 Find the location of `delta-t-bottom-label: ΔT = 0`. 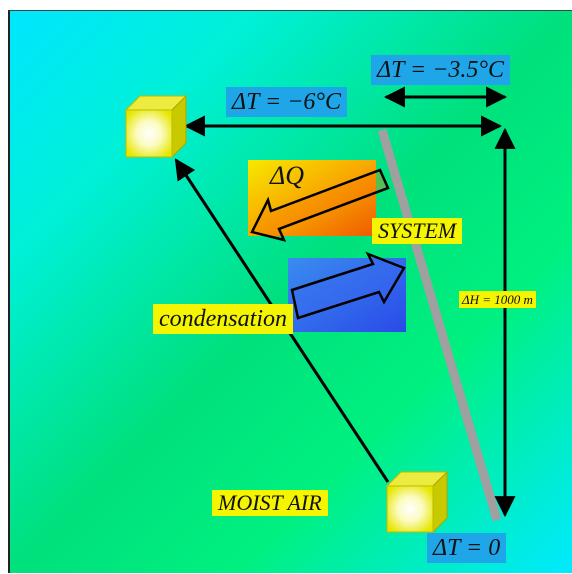

delta-t-bottom-label: ΔT = 0 is located at coordinates (467, 548).